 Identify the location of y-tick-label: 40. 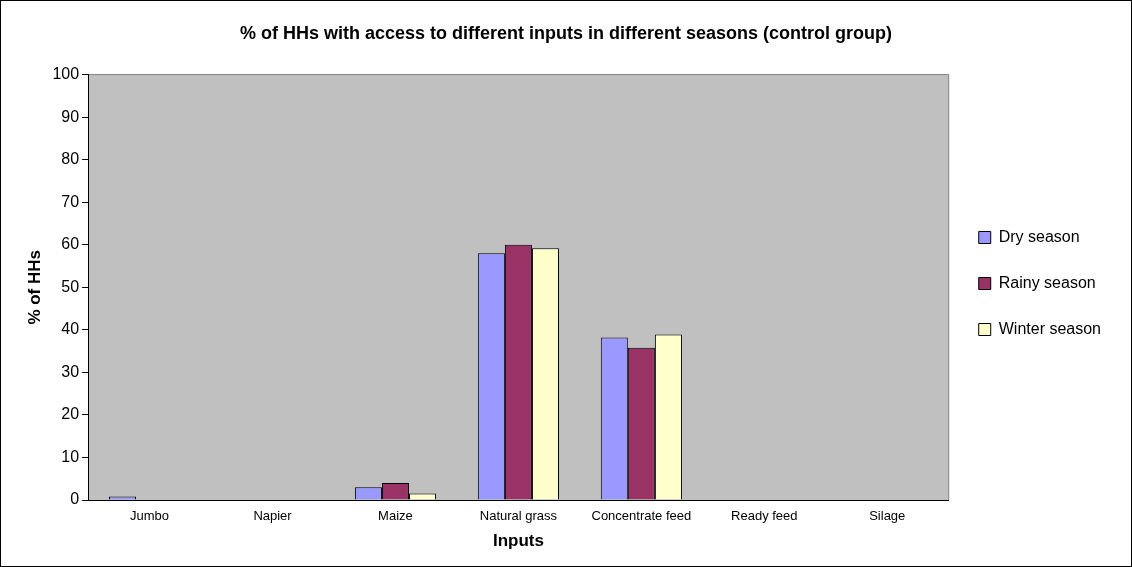
(70, 329).